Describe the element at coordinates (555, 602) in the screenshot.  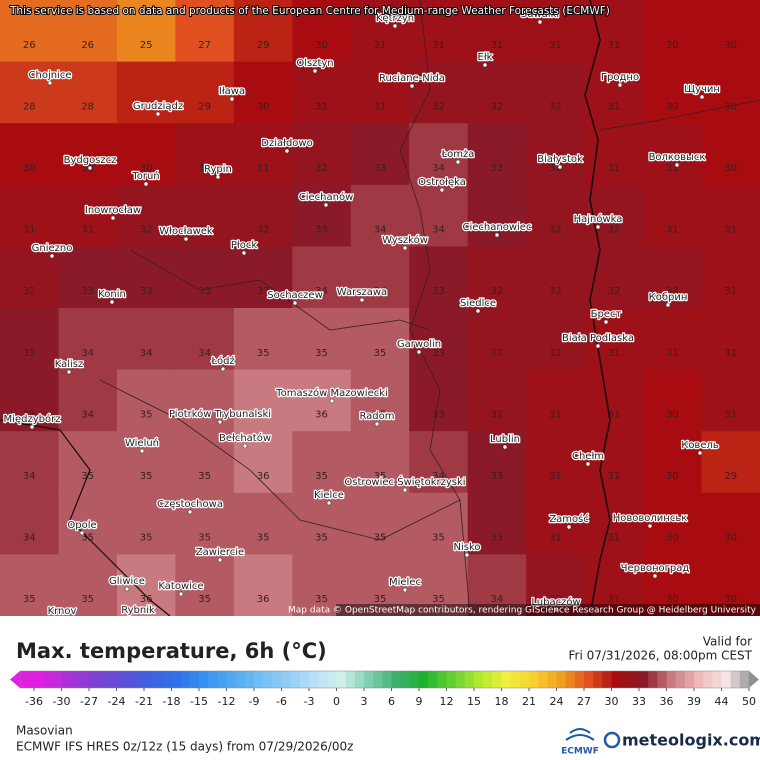
I see `city-label: Lubaczów` at that location.